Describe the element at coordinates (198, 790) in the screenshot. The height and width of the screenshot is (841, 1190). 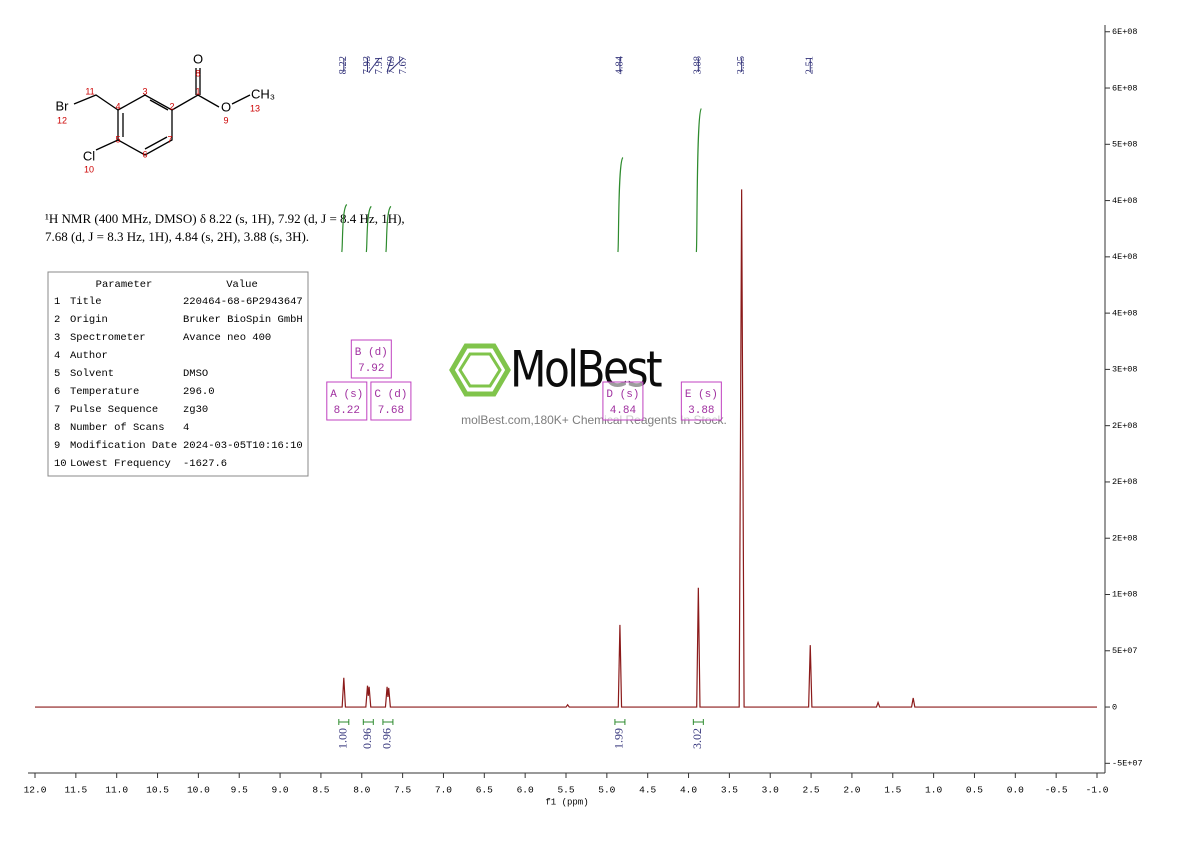
I see `x-tick-label: 10.0` at that location.